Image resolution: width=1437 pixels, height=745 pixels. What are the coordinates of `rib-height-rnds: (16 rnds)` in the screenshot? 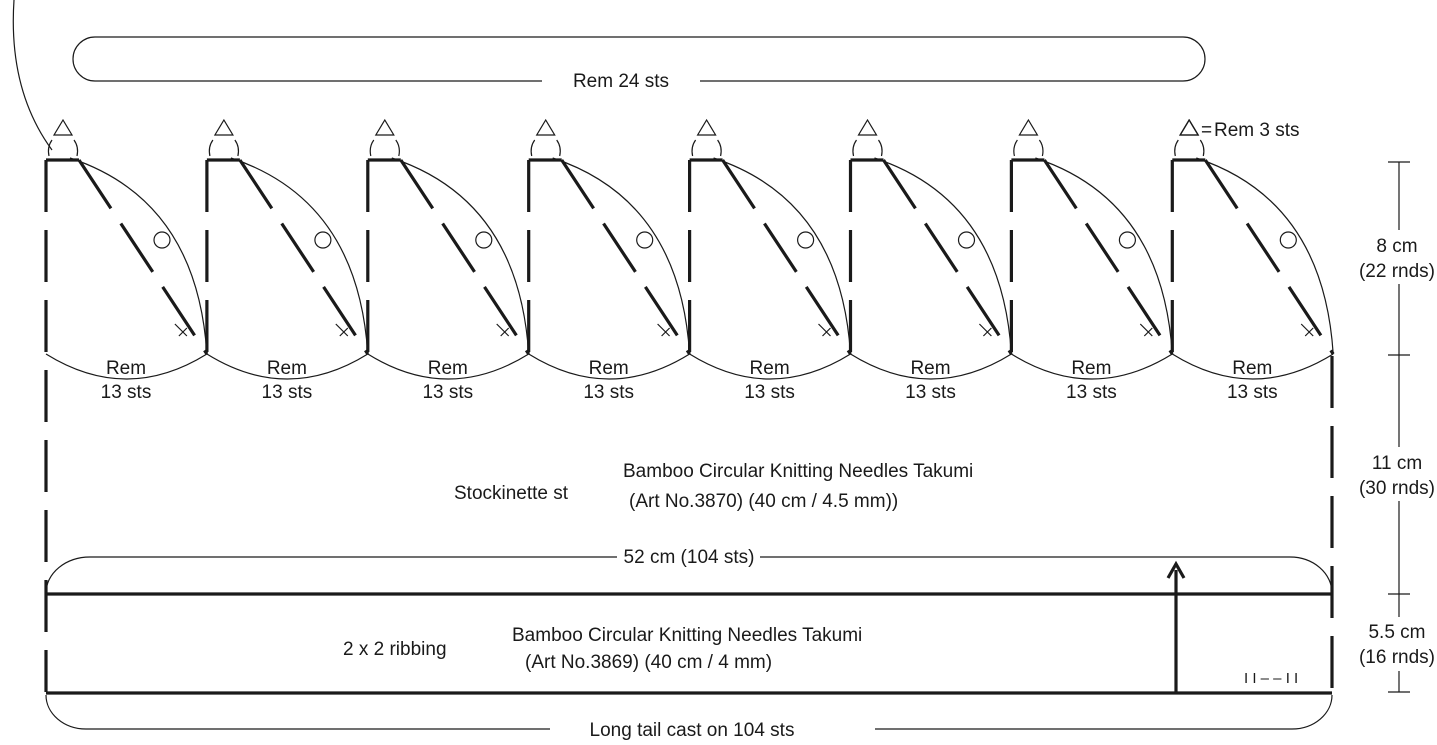 It's located at (1397, 657).